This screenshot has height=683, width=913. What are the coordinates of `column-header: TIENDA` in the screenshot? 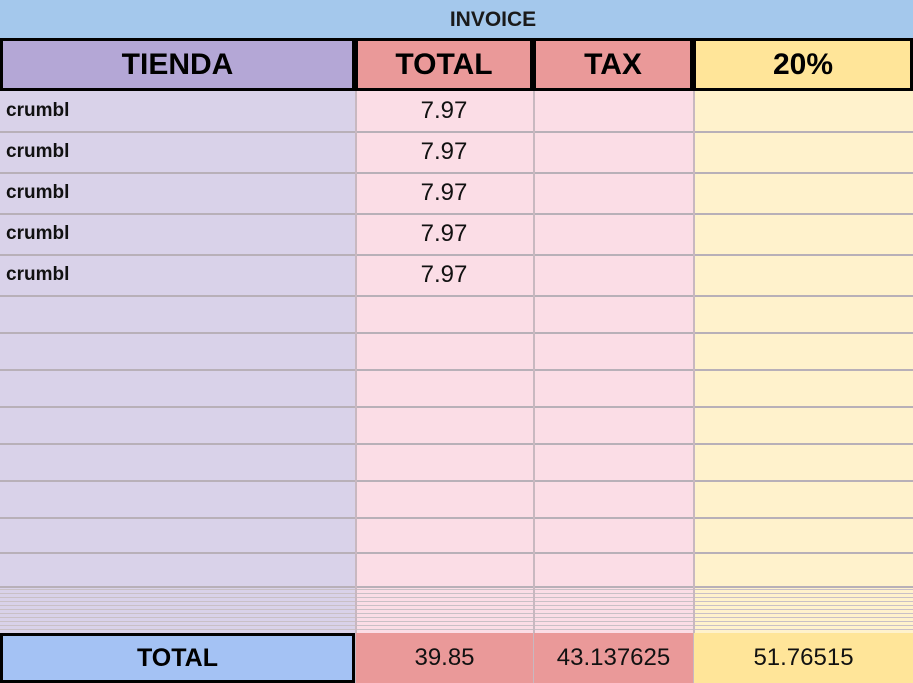 It's located at (177, 64).